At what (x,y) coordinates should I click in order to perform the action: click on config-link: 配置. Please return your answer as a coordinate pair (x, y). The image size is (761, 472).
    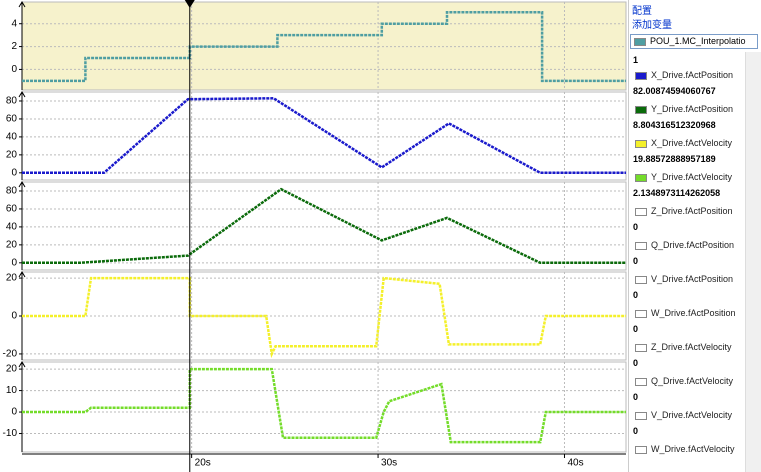
    Looking at the image, I should click on (642, 11).